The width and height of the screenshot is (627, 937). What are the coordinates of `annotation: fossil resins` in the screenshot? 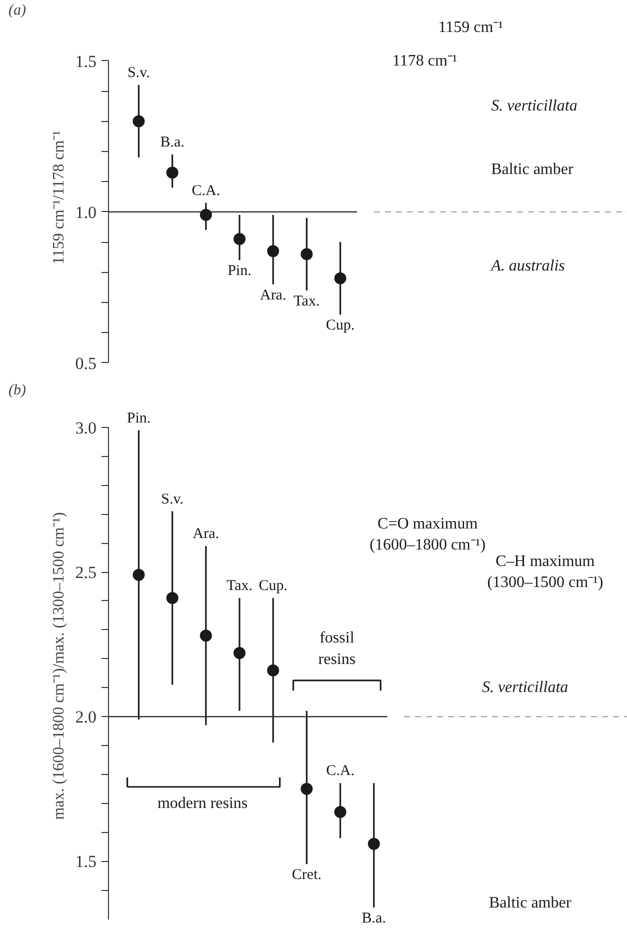 It's located at (337, 649).